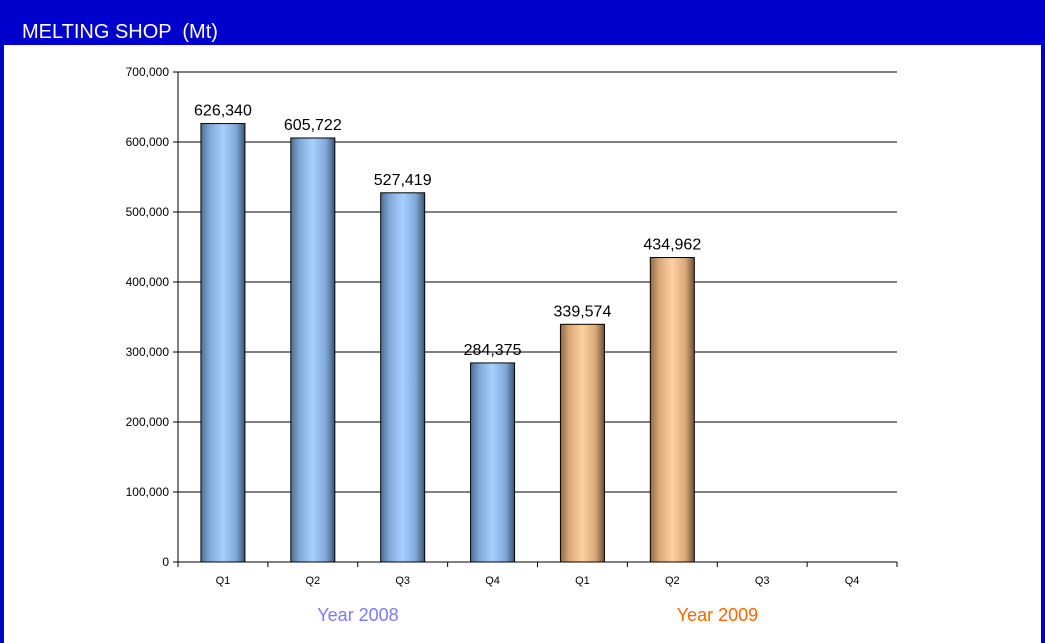 The width and height of the screenshot is (1045, 643). Describe the element at coordinates (148, 72) in the screenshot. I see `y-tick-label: 700,000` at that location.